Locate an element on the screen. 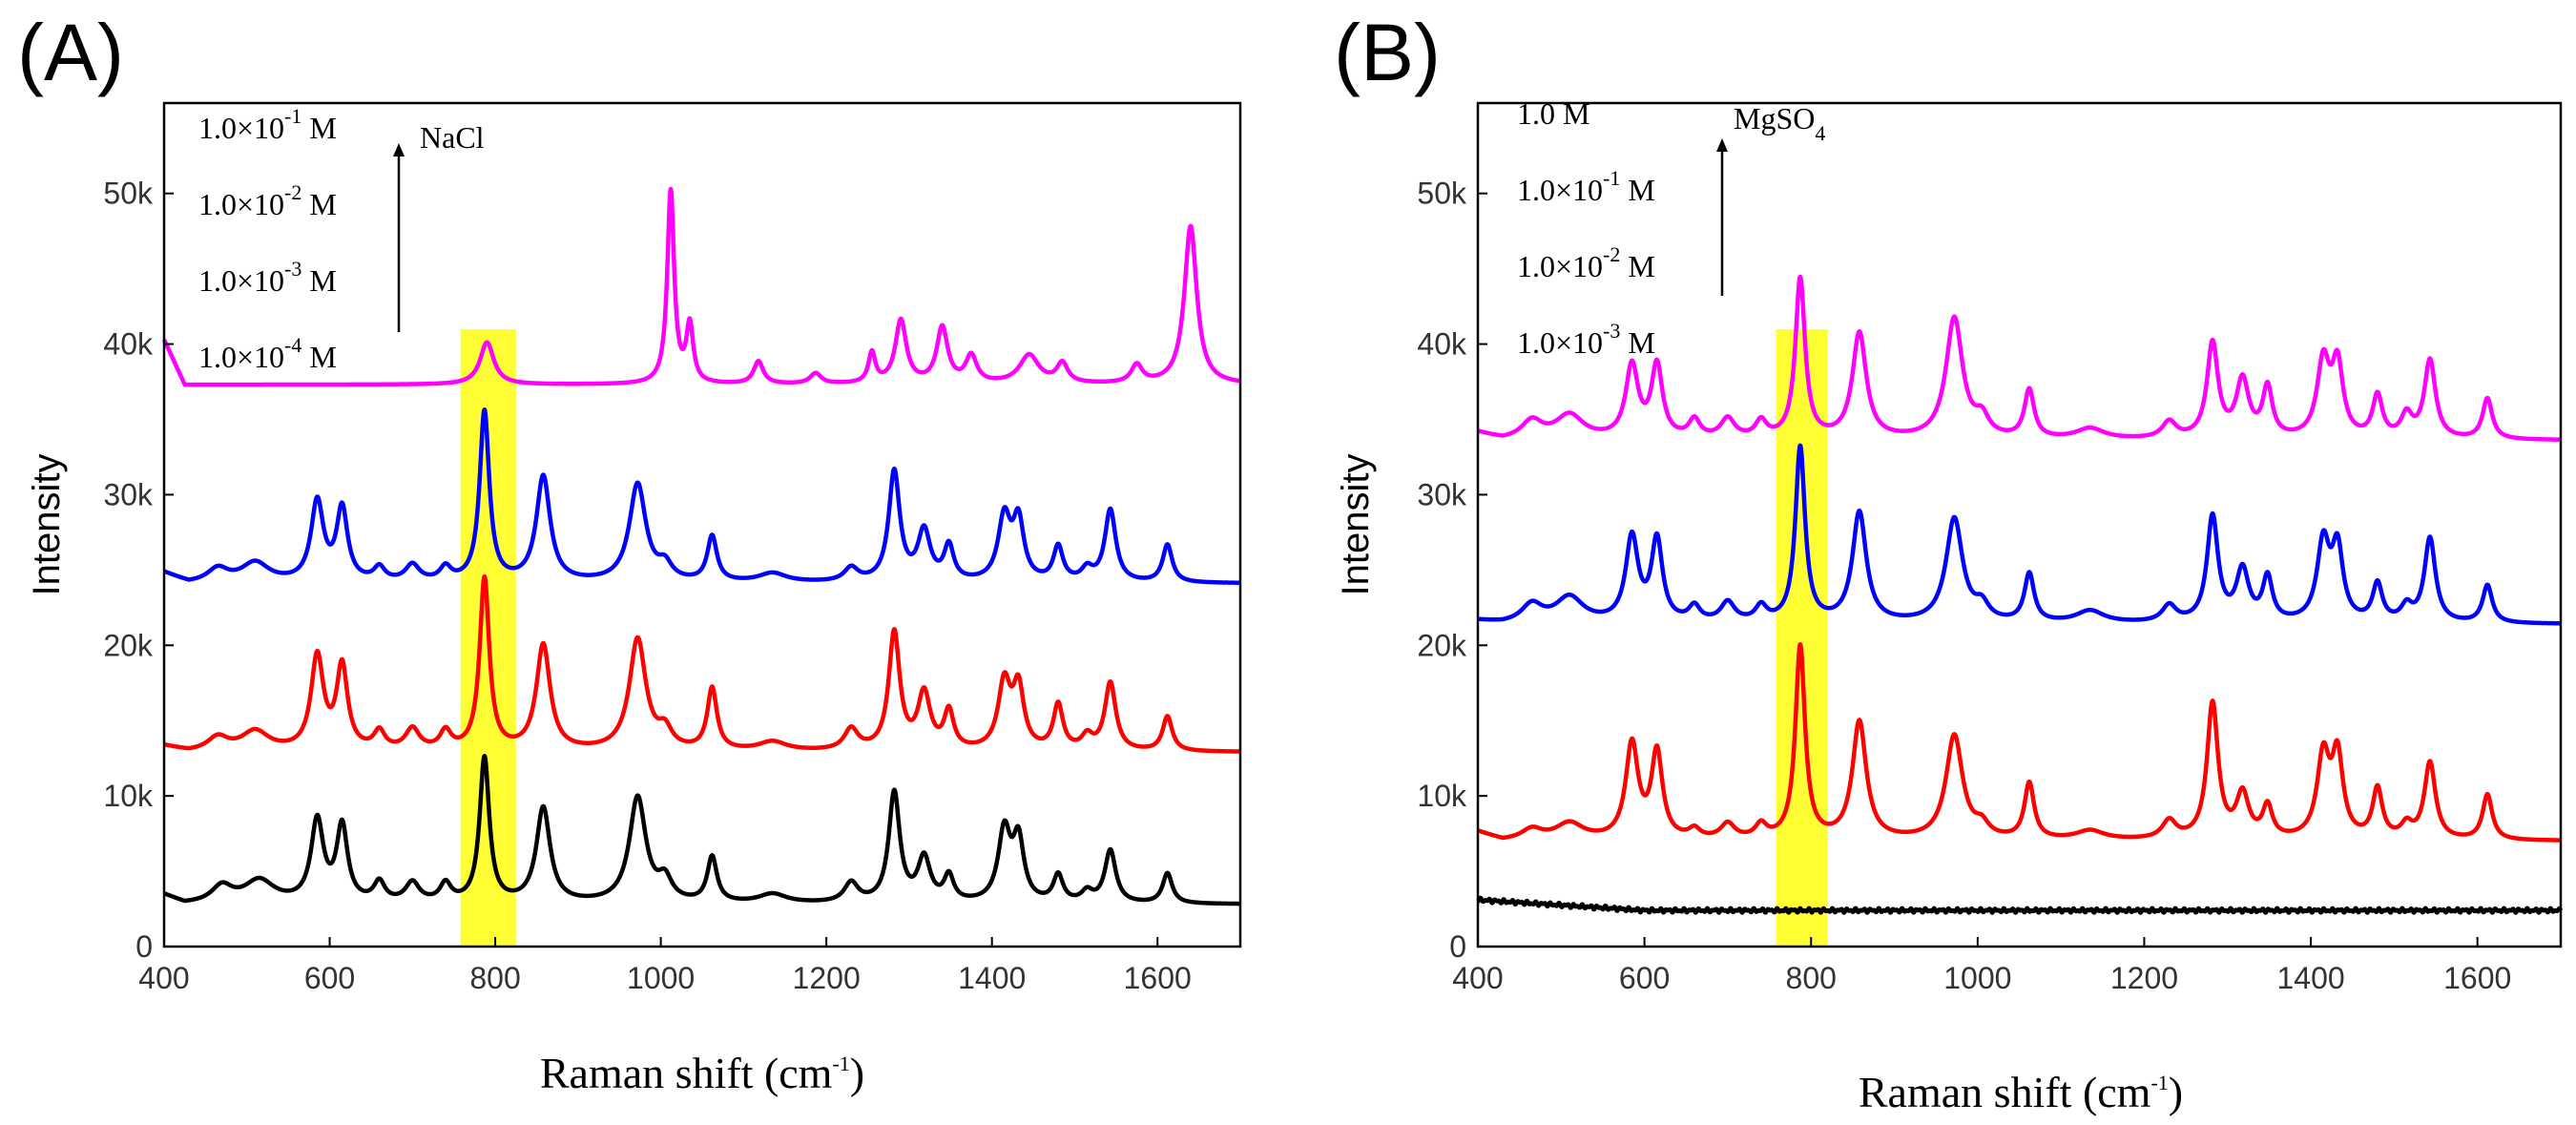  legend-entry-base: 1.0 M is located at coordinates (1553, 114).